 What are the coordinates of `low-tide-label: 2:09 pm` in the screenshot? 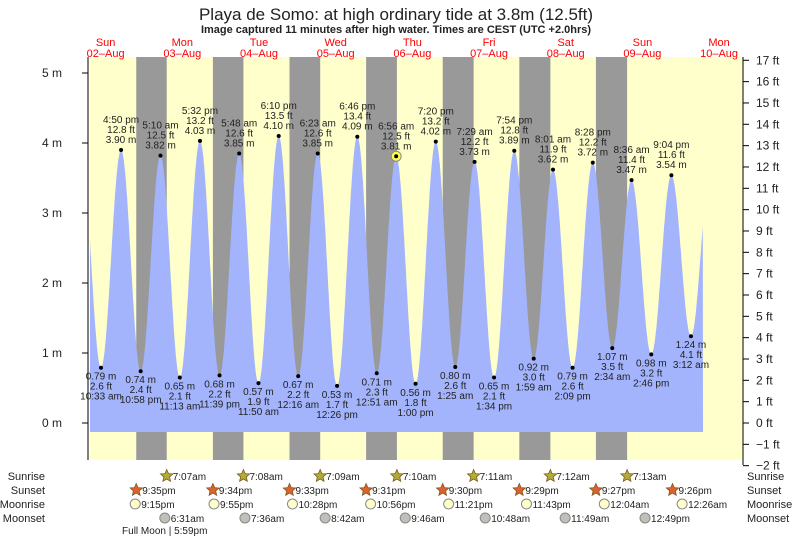 It's located at (573, 397).